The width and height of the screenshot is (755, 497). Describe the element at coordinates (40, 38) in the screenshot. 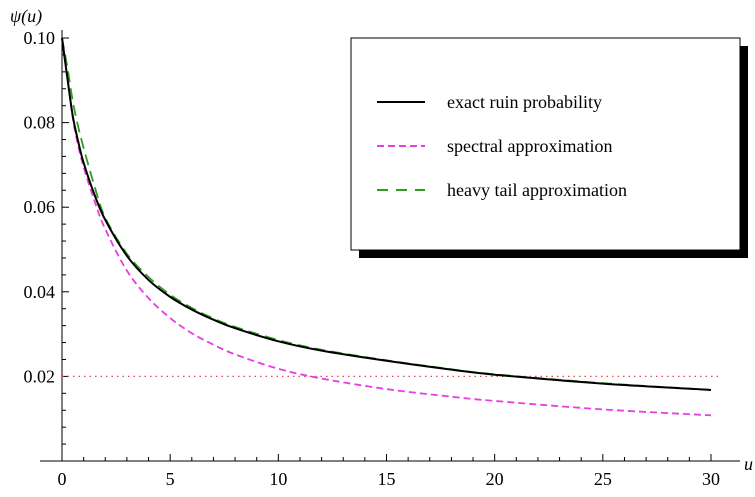

I see `y-tick-label: 0.10` at that location.